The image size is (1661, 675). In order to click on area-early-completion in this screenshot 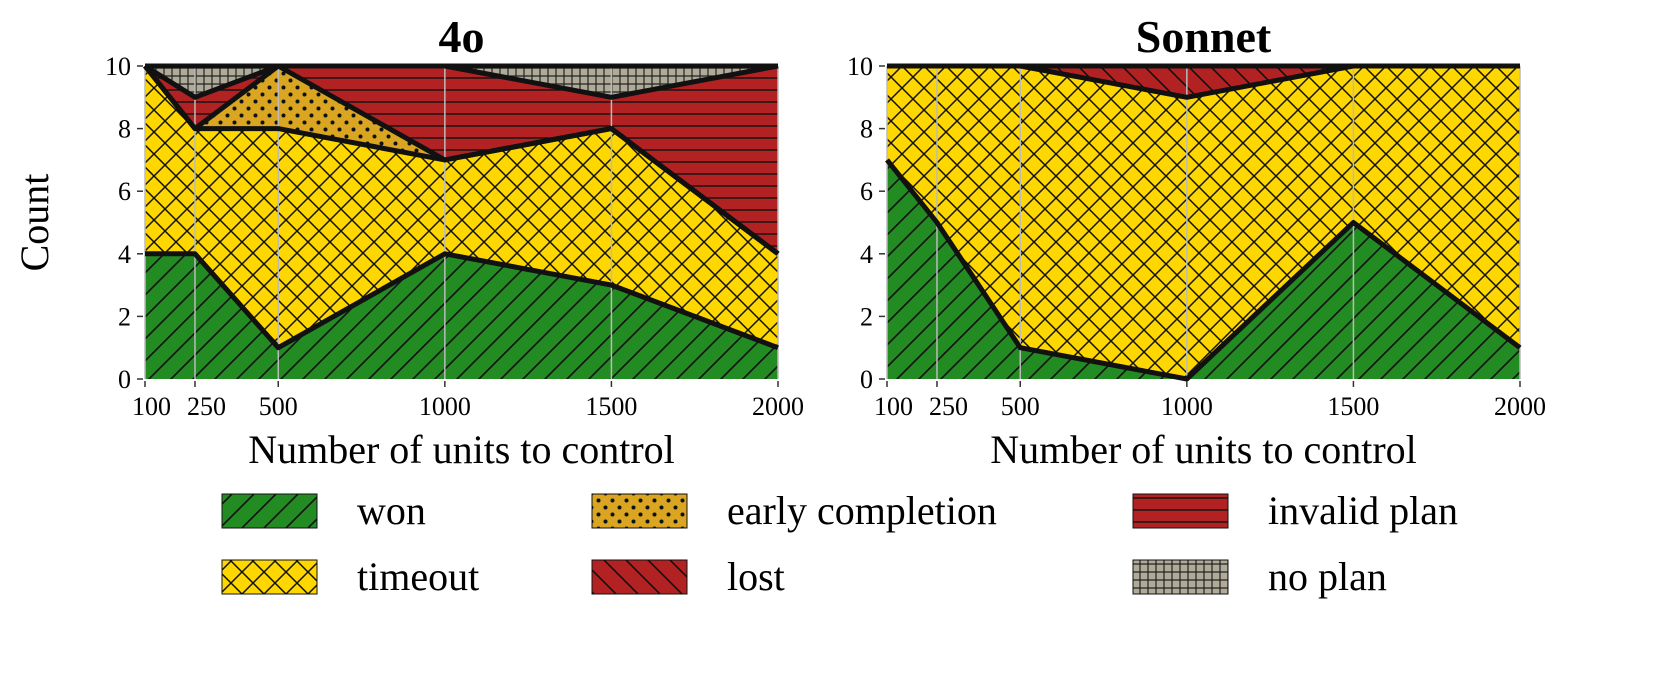, I will do `click(461, 160)`.